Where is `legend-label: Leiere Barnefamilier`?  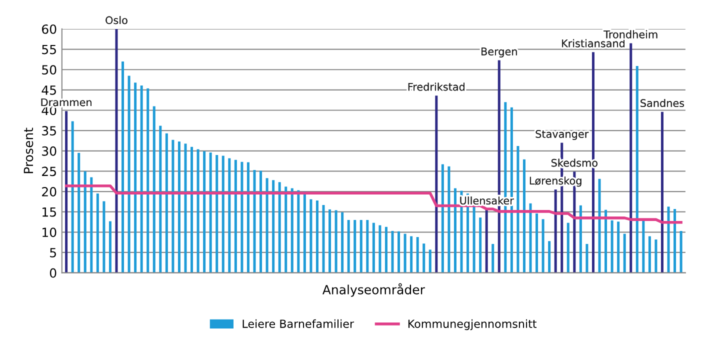
legend-label: Leiere Barnefamilier is located at coordinates (298, 323).